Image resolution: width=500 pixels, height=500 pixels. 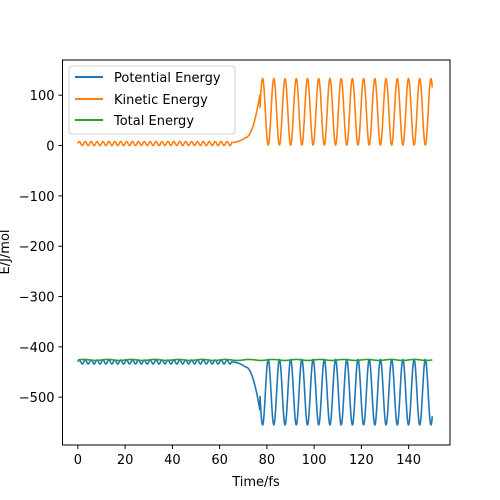 What do you see at coordinates (167, 78) in the screenshot?
I see `legend-label-potential: Potential Energy` at bounding box center [167, 78].